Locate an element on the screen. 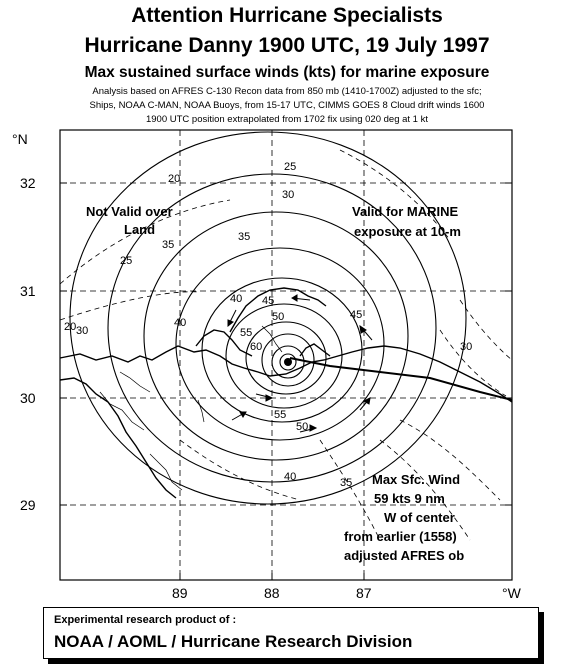  wind-vectors is located at coordinates (300, 363).